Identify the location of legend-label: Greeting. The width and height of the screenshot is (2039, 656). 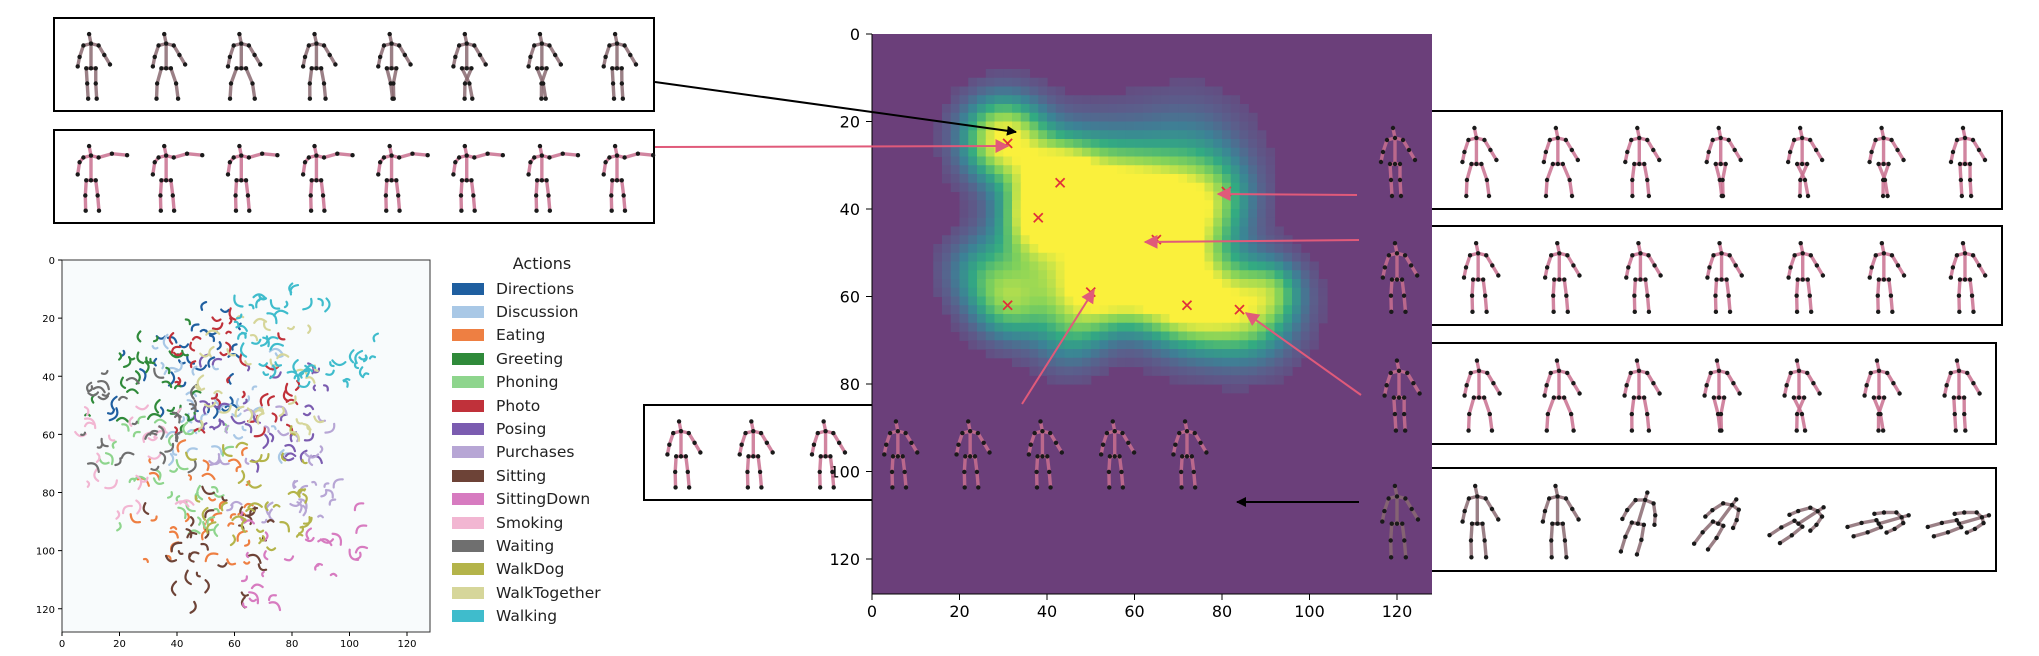
(530, 358).